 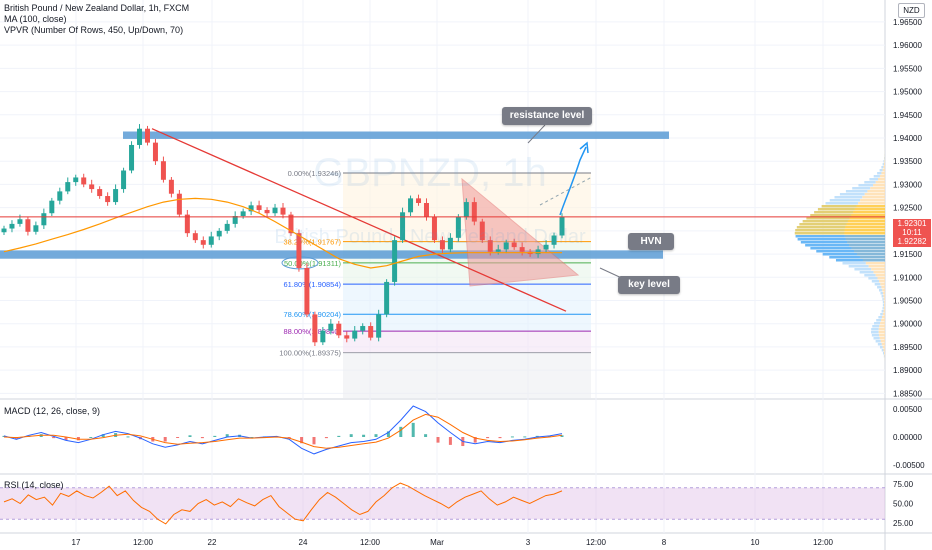 I want to click on fib-label: 100.00%(1.89375), so click(x=310, y=353).